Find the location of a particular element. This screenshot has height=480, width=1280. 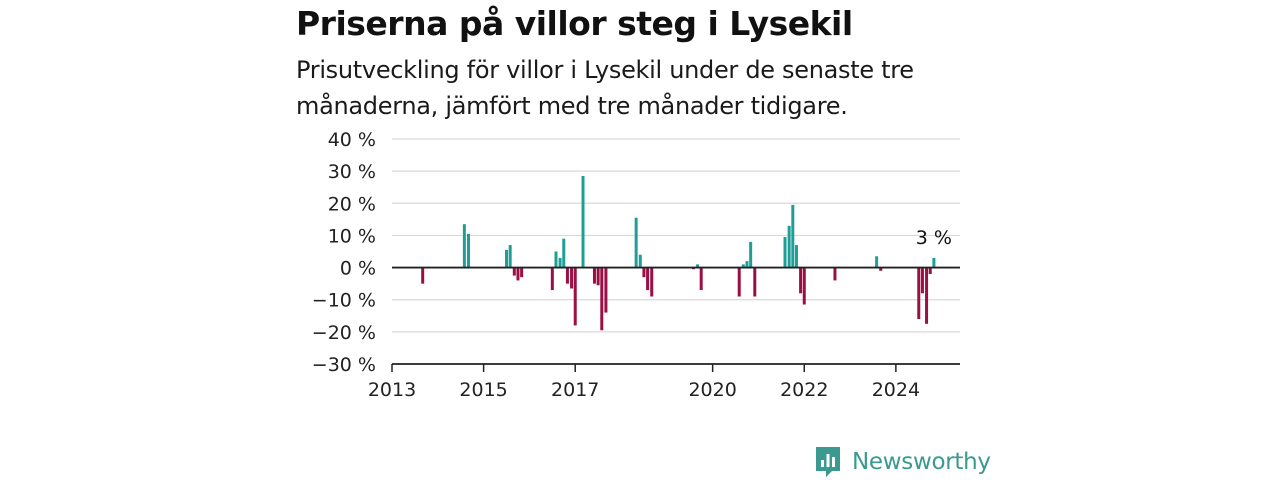

bars is located at coordinates (678, 253).